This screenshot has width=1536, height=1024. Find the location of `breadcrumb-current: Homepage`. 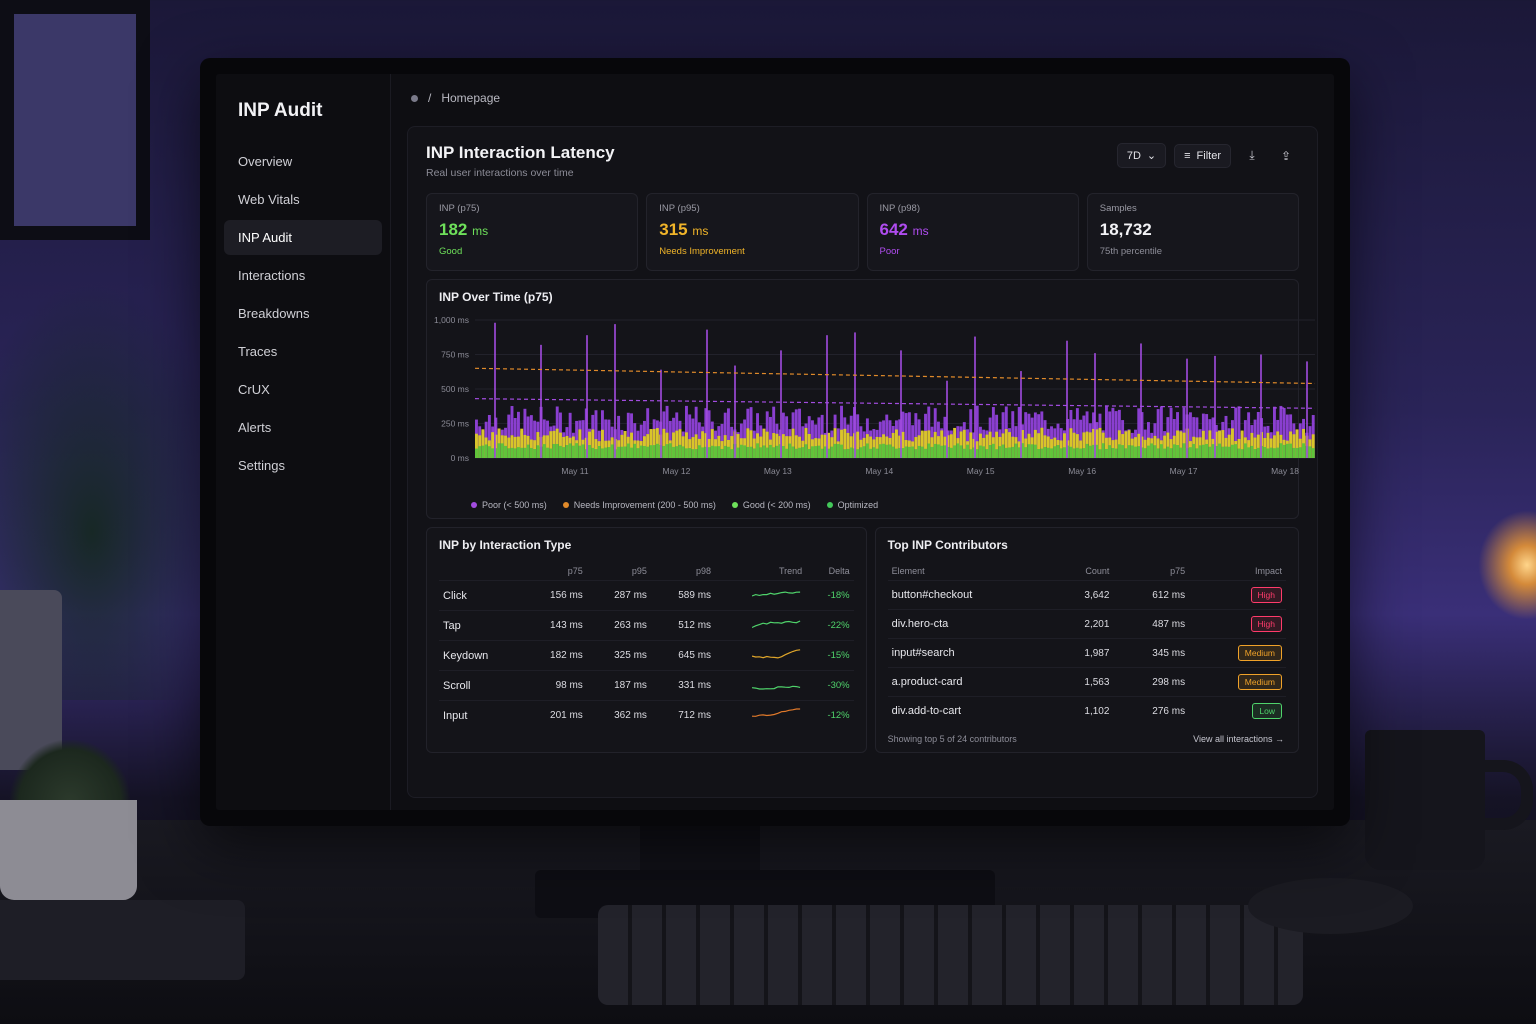

breadcrumb-current: Homepage is located at coordinates (471, 98).